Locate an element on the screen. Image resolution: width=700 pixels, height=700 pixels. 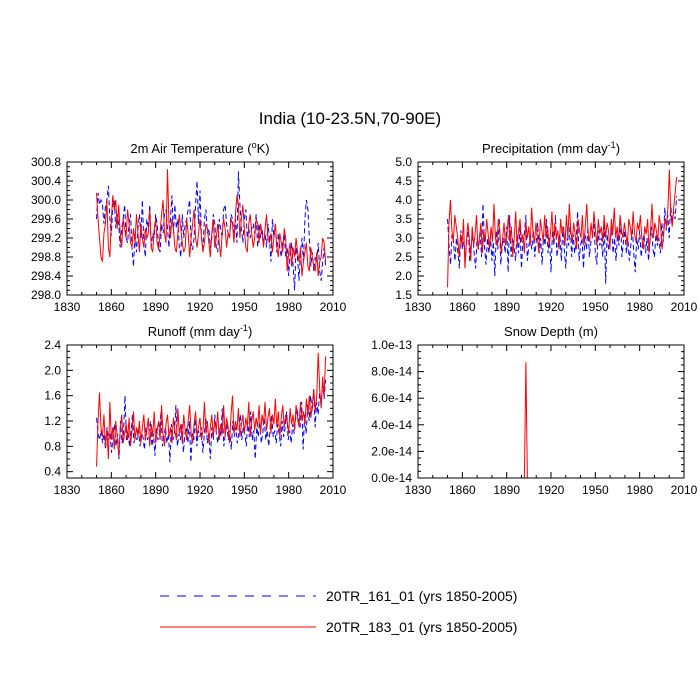
y-tick-label: 299.2 is located at coordinates (46, 238).